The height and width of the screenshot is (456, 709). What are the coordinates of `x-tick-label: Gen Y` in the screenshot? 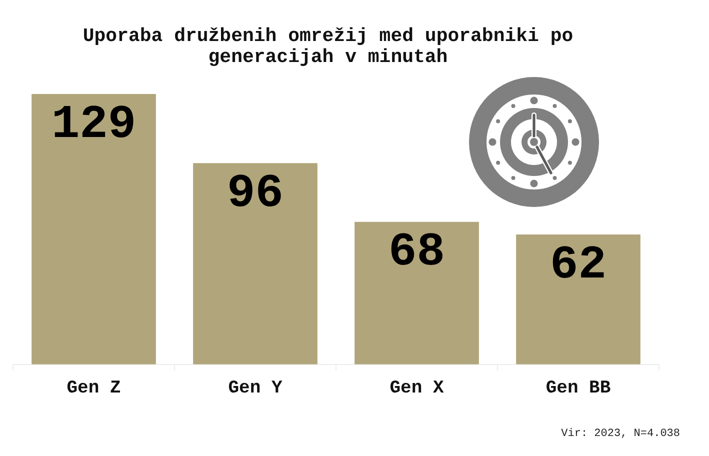 It's located at (255, 388).